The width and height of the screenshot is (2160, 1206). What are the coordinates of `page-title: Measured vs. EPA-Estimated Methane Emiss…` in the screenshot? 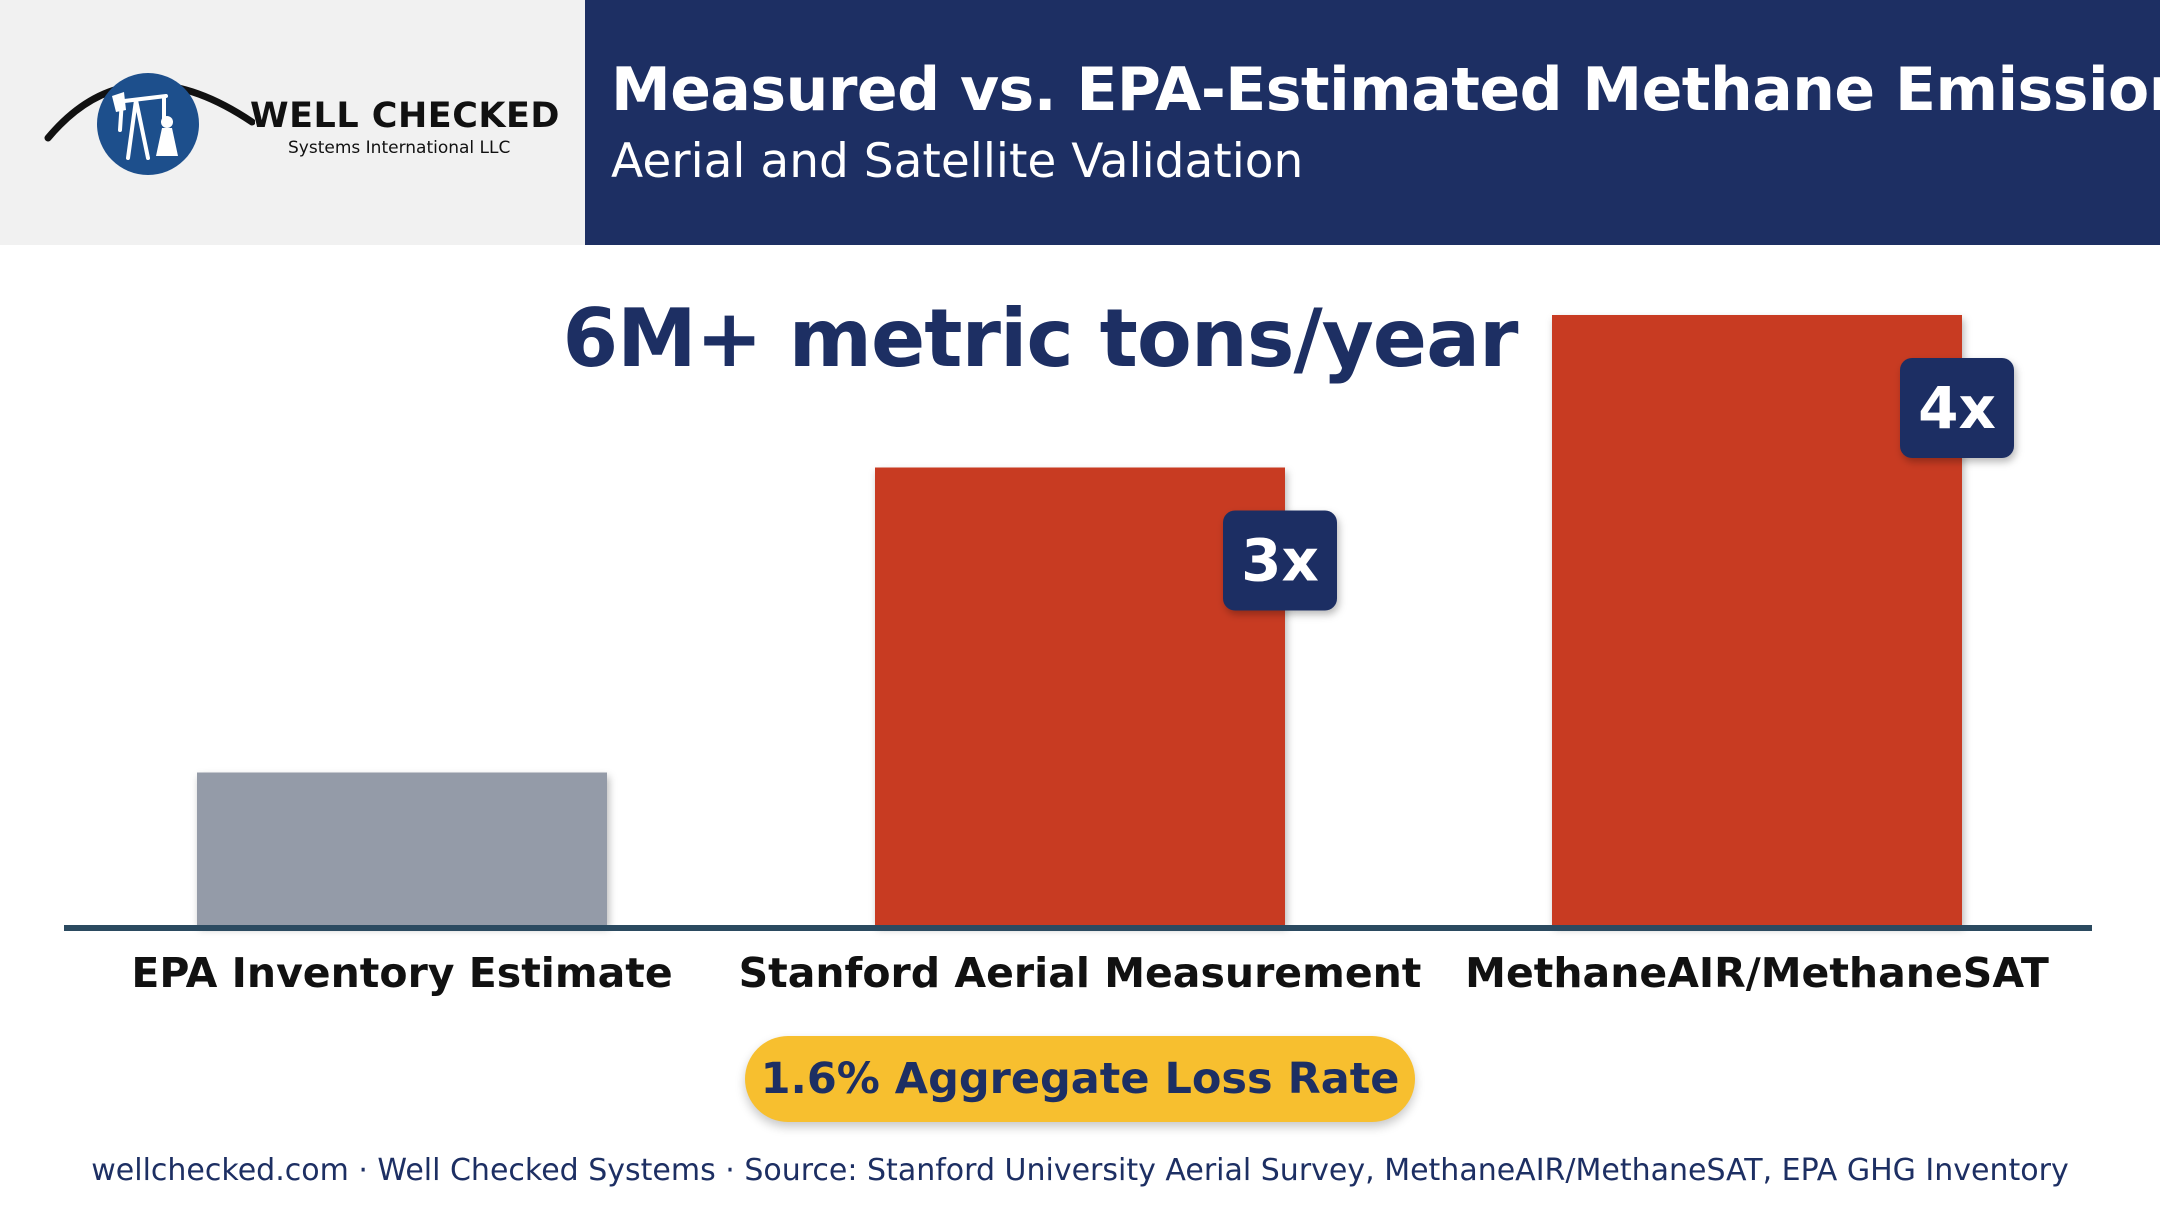 It's located at (1385, 90).